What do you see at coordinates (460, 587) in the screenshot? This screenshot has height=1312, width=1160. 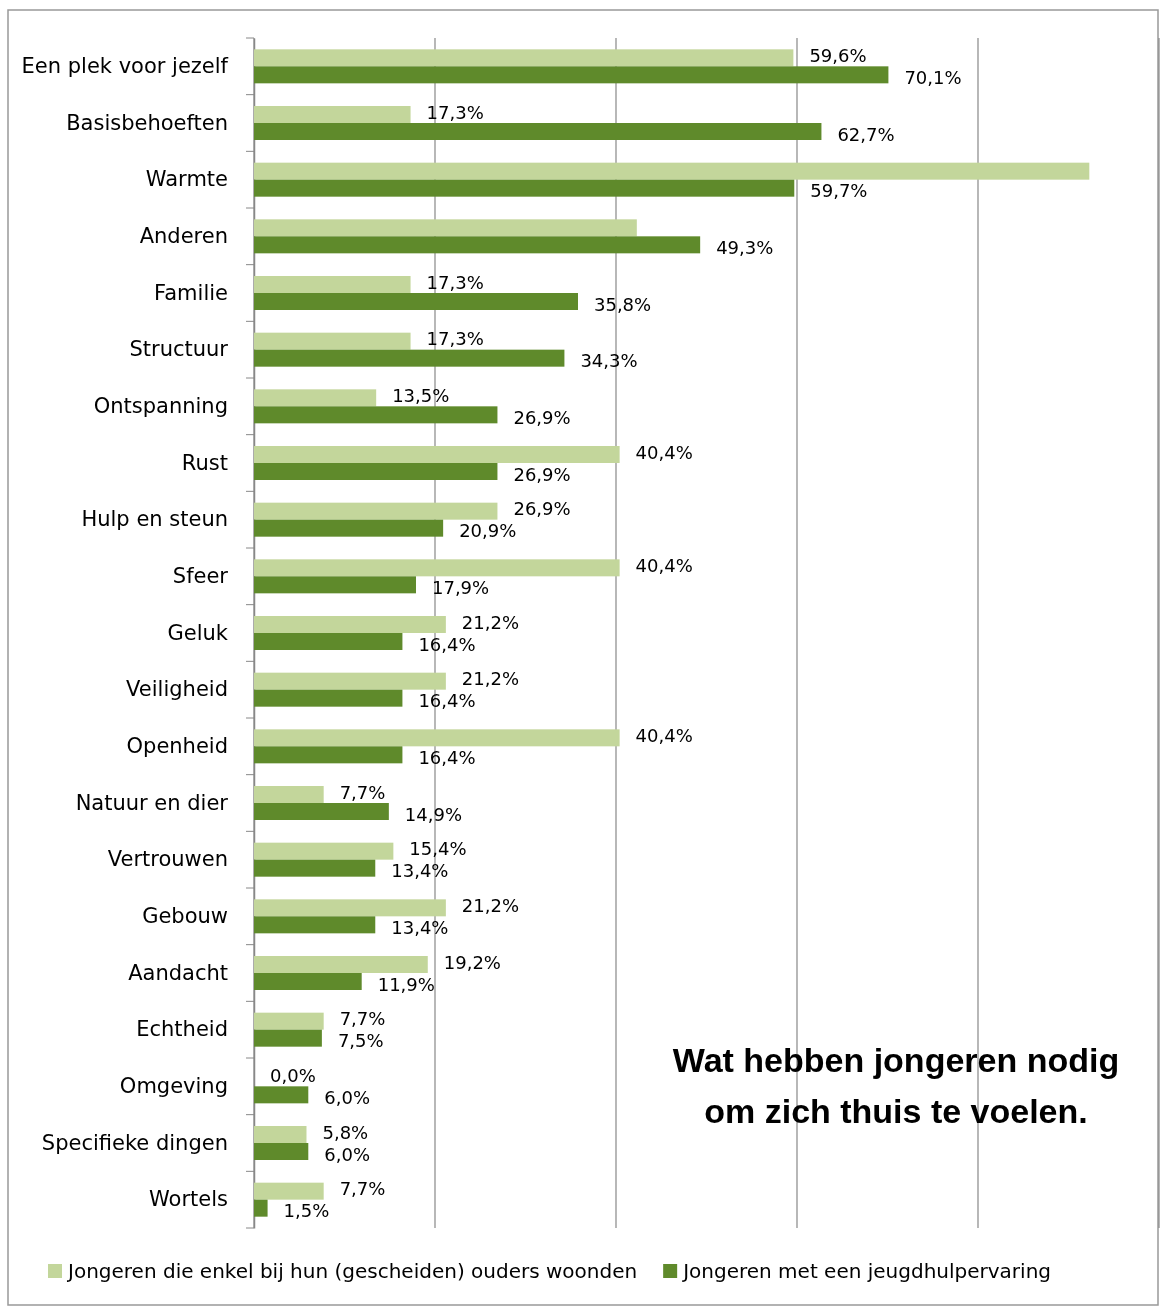 I see `data-label: 17,9%` at bounding box center [460, 587].